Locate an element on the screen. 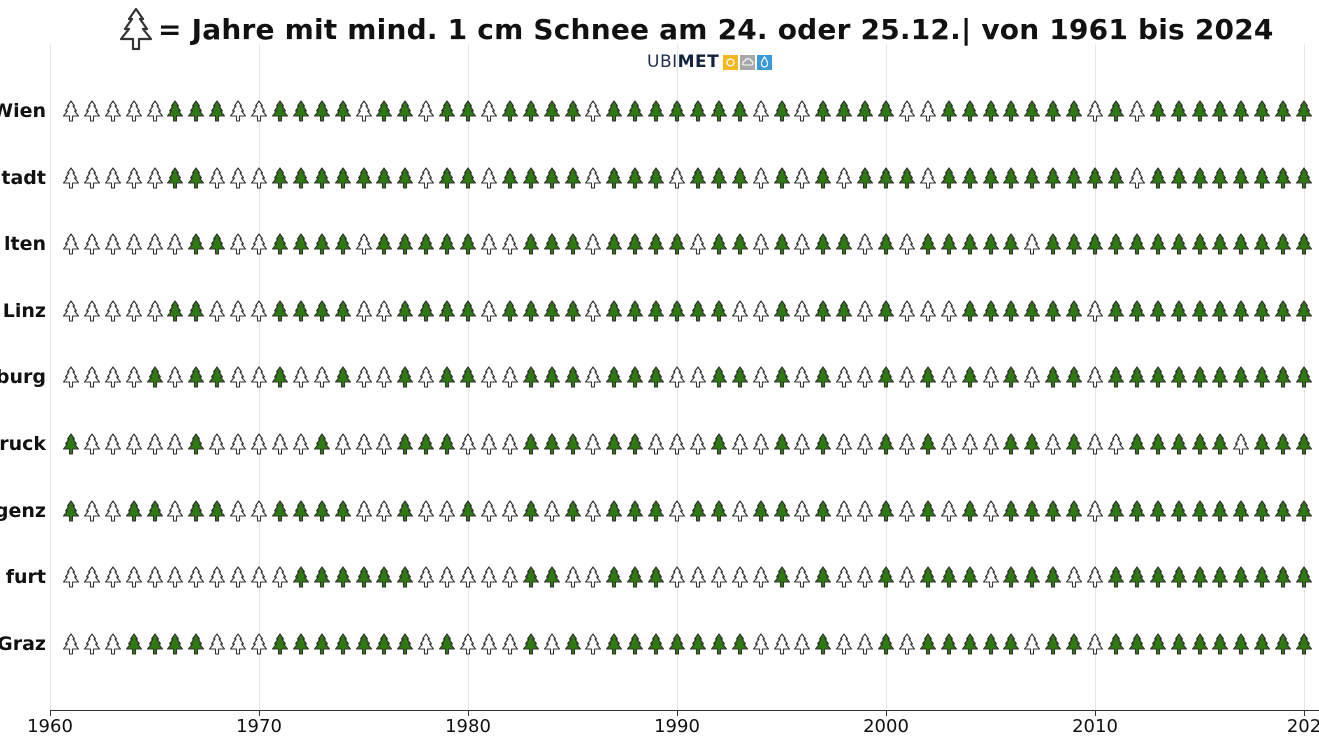  x-tick is located at coordinates (1304, 713).